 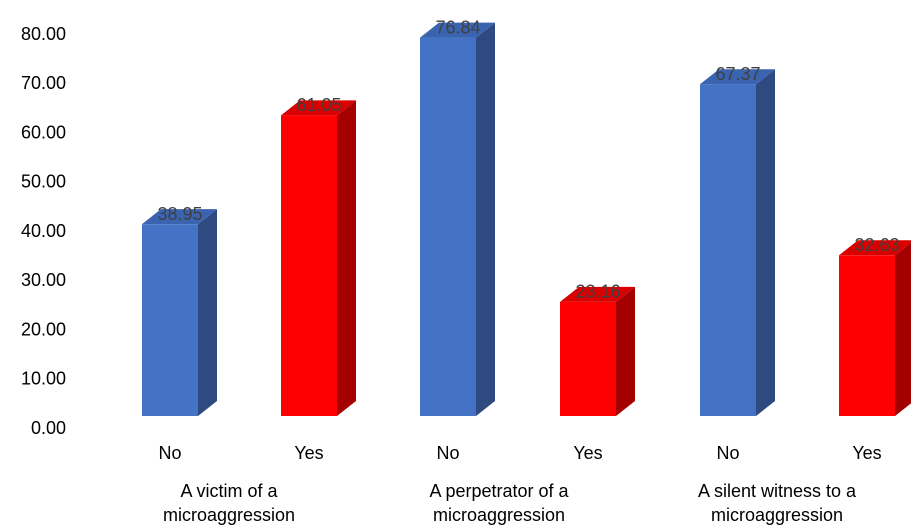 I want to click on bar-5-no, so click(x=737, y=242).